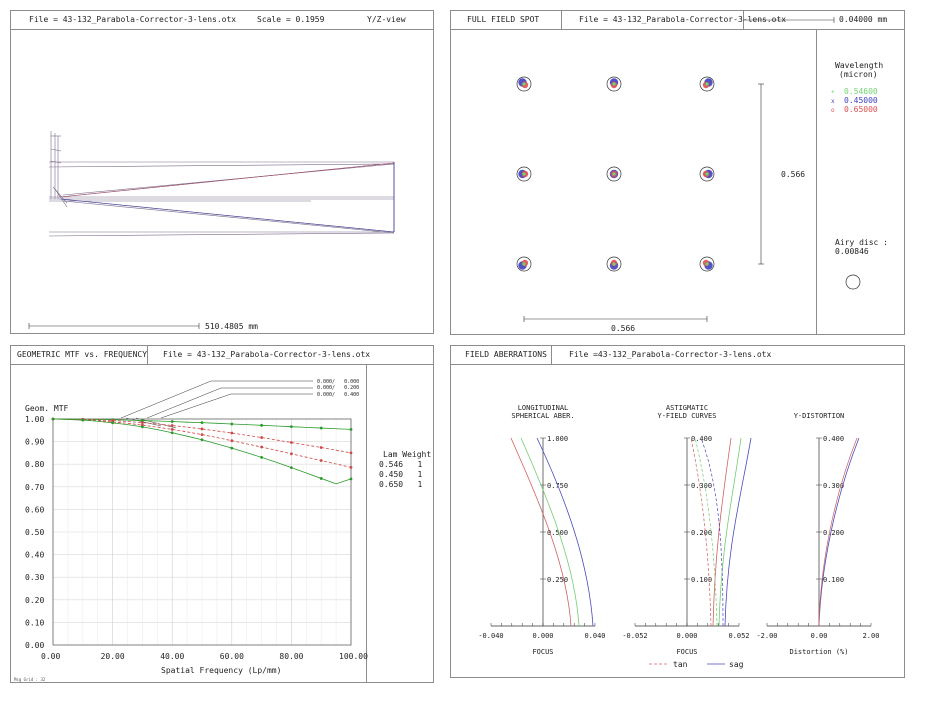 This screenshot has width=935, height=710. What do you see at coordinates (34, 487) in the screenshot?
I see `mtf-ytick: 0.70` at bounding box center [34, 487].